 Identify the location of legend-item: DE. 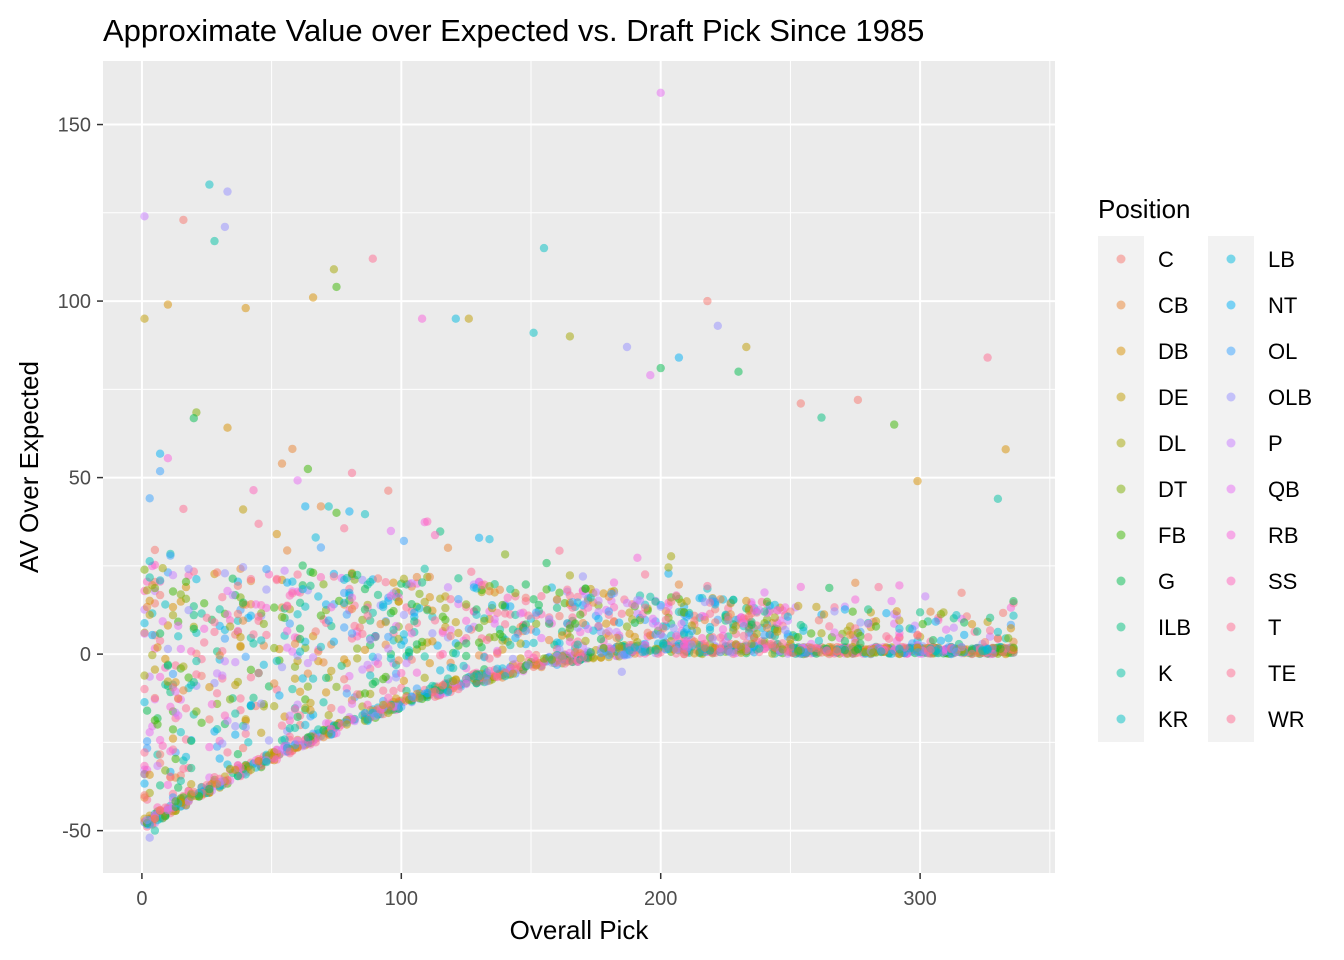
(1152, 397).